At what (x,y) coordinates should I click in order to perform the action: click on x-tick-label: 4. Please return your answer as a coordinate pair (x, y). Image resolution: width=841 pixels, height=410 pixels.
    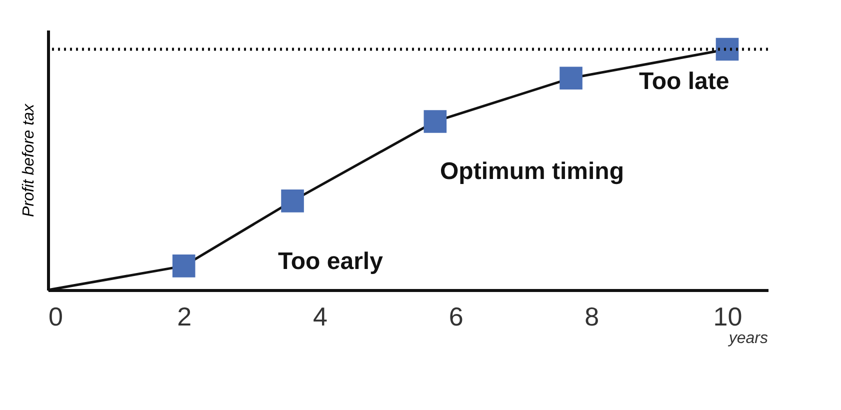
    Looking at the image, I should click on (320, 317).